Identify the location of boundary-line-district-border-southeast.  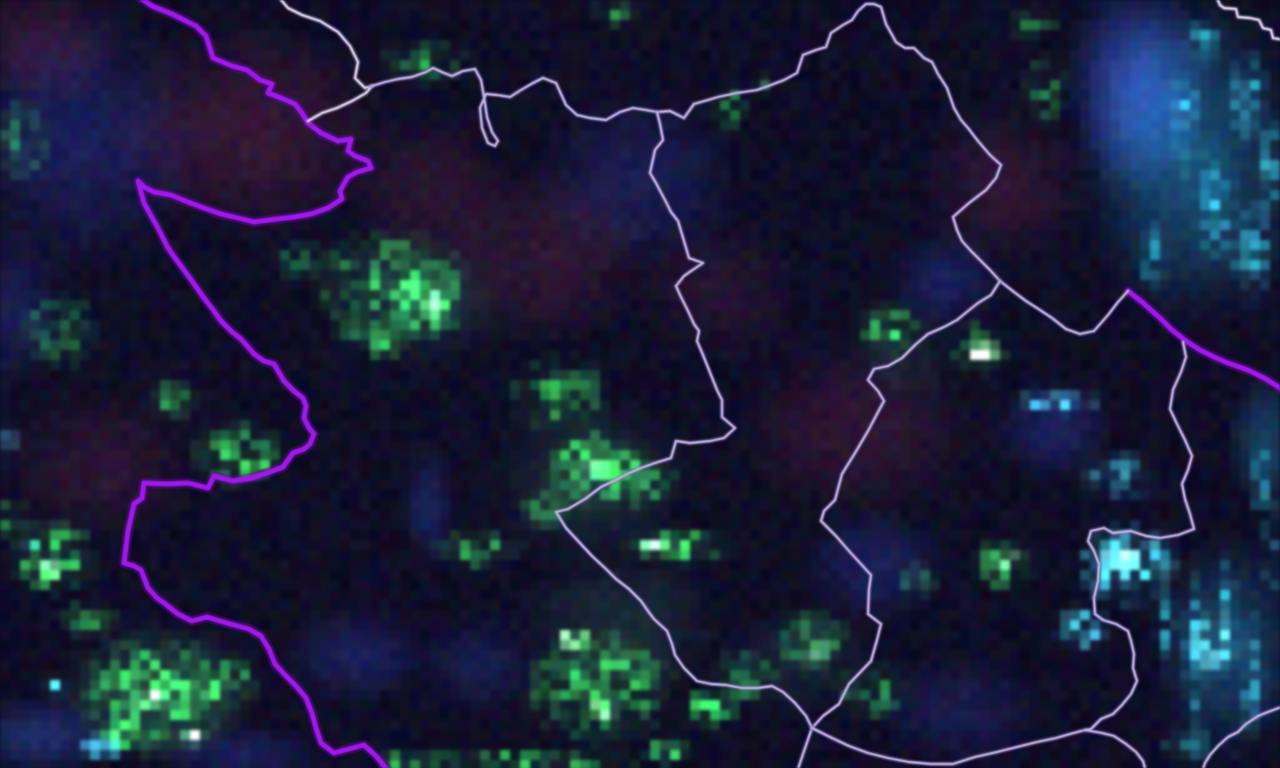
(1139, 553).